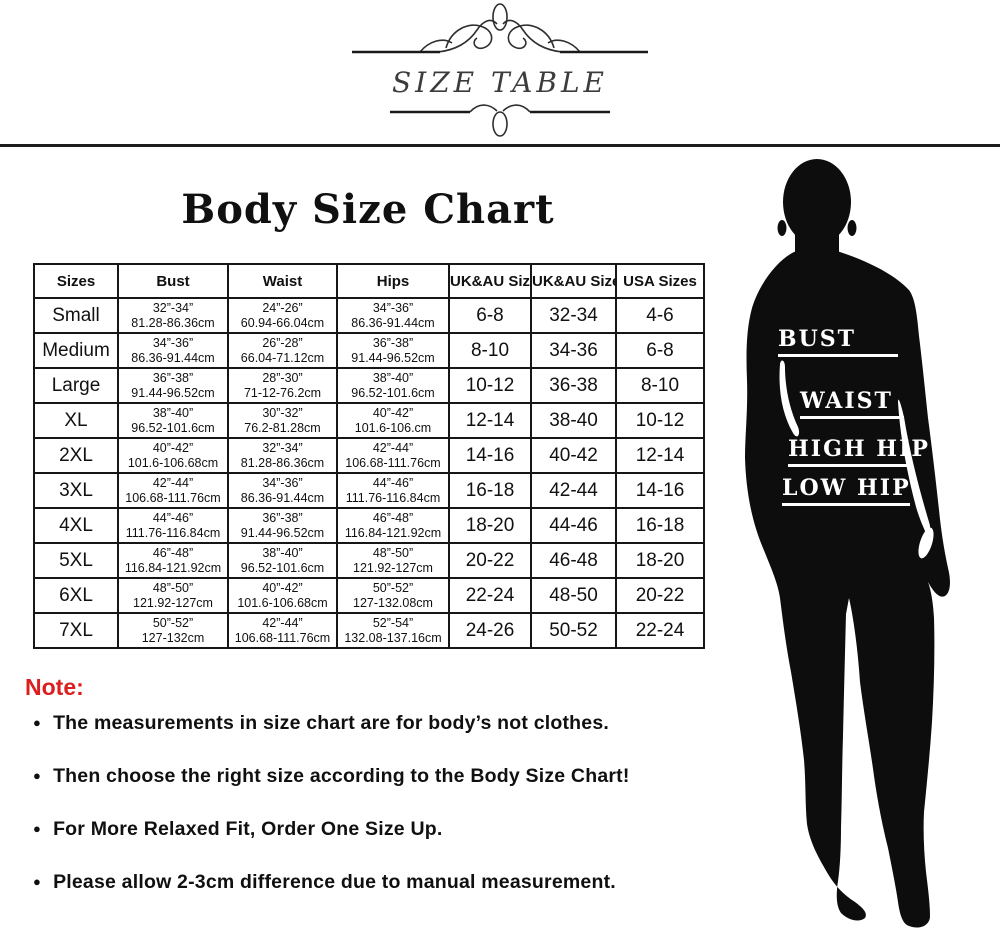  What do you see at coordinates (368, 209) in the screenshot?
I see `page-title: Body Size Chart` at bounding box center [368, 209].